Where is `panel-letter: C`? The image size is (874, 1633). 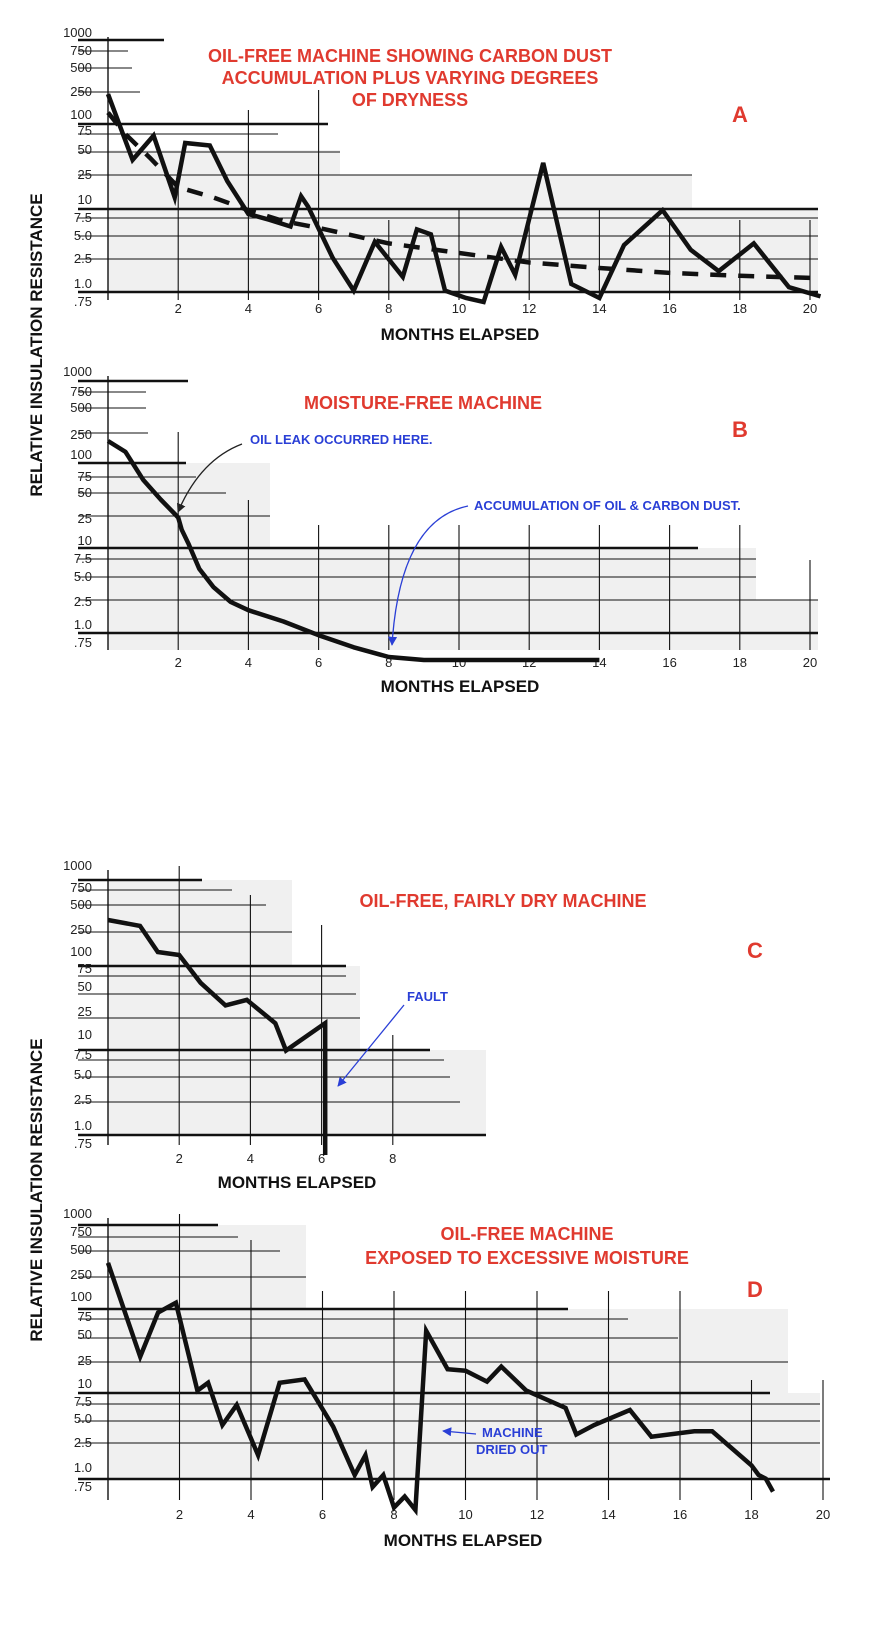 panel-letter: C is located at coordinates (755, 950).